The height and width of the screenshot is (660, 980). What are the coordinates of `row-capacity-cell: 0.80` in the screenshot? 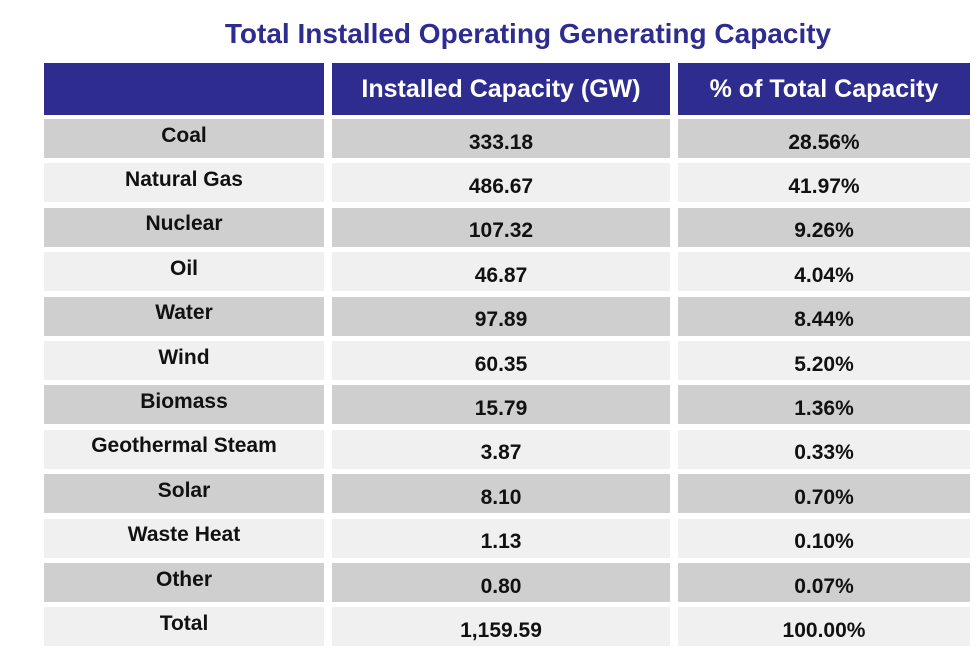 It's located at (501, 582).